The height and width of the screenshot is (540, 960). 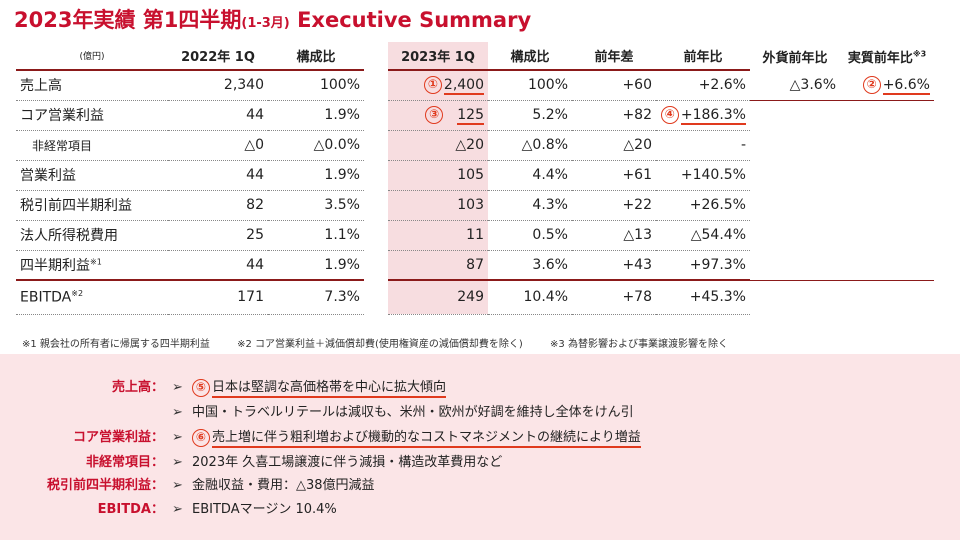 I want to click on value-2023: 87, so click(x=438, y=265).